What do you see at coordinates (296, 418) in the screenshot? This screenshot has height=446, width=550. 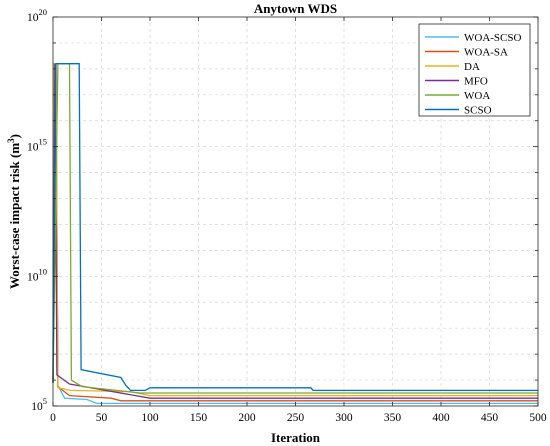 I see `x-tick-label: 250` at bounding box center [296, 418].